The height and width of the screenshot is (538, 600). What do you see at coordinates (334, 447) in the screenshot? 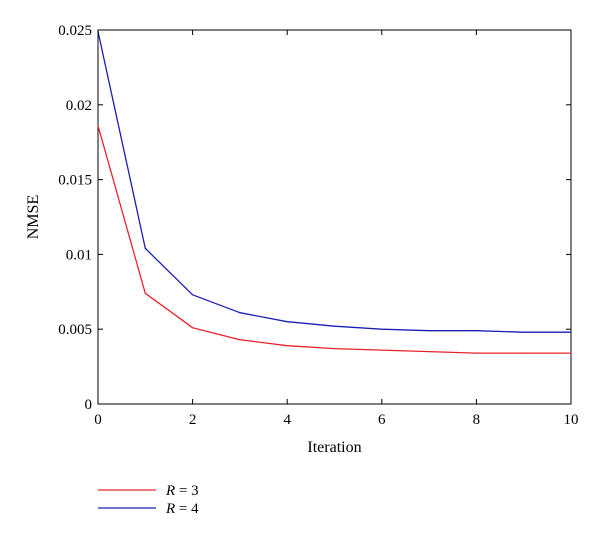
I see `x-axis-title: Iteration` at bounding box center [334, 447].